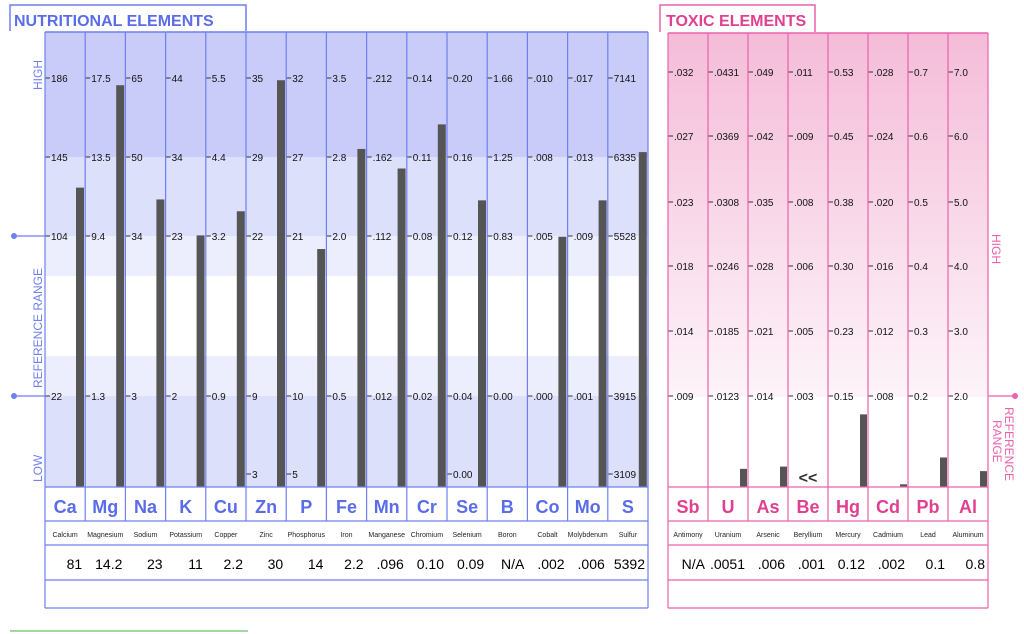 The height and width of the screenshot is (634, 1024). What do you see at coordinates (185, 507) in the screenshot?
I see `symbol-k: K` at bounding box center [185, 507].